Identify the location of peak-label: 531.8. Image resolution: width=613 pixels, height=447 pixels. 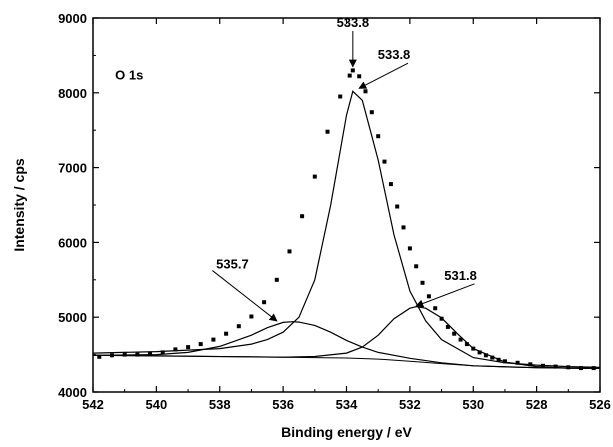
(460, 275).